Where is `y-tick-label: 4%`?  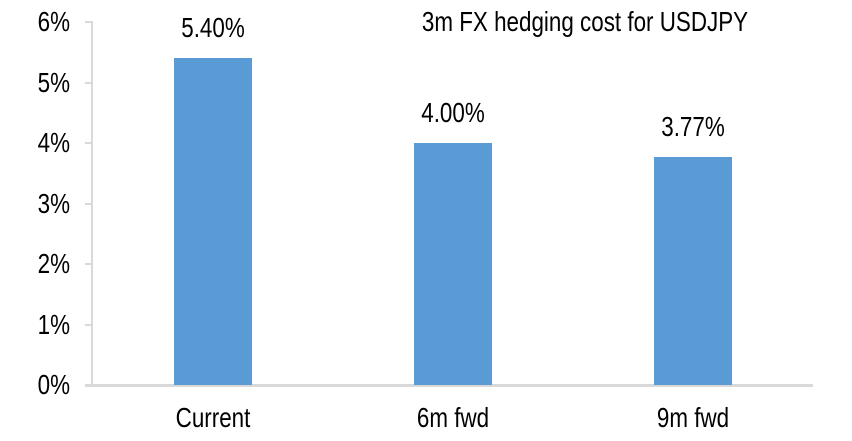
y-tick-label: 4% is located at coordinates (53, 142).